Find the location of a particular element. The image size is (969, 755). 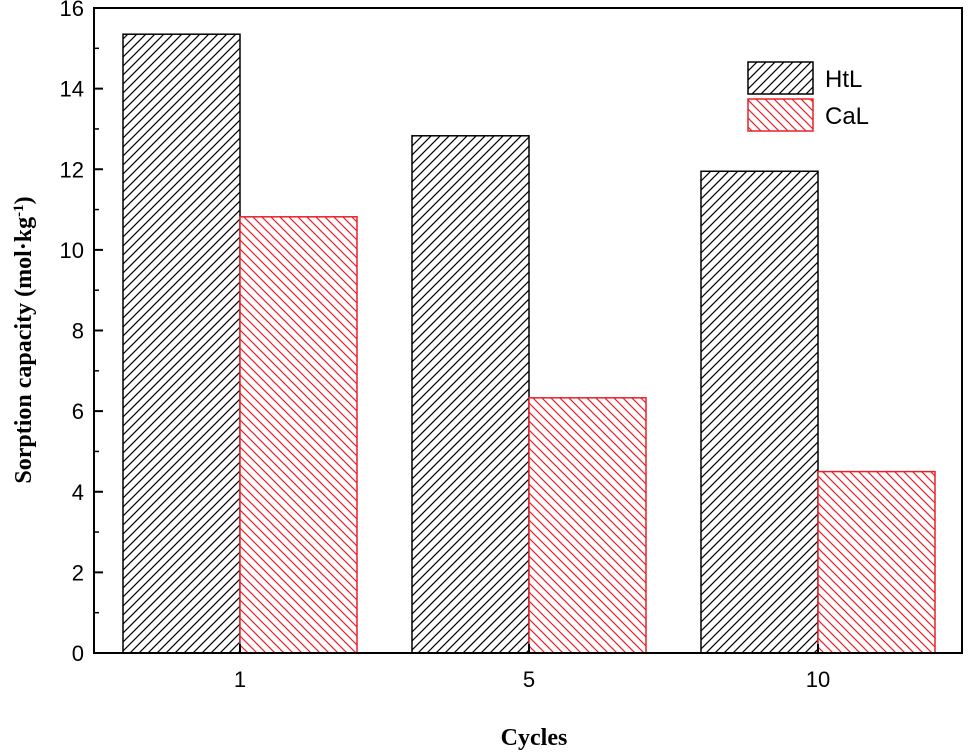

x-tick-label: 5 is located at coordinates (529, 679).